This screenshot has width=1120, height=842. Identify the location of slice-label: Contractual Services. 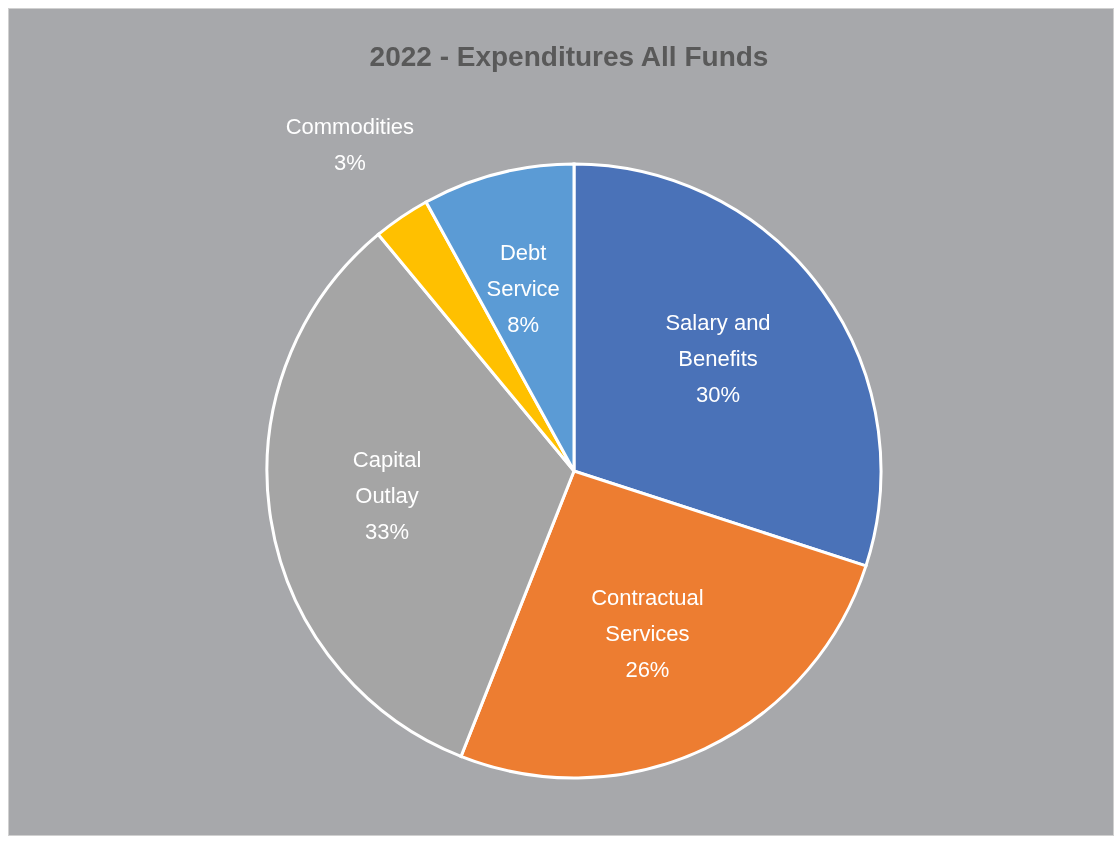
(647, 615).